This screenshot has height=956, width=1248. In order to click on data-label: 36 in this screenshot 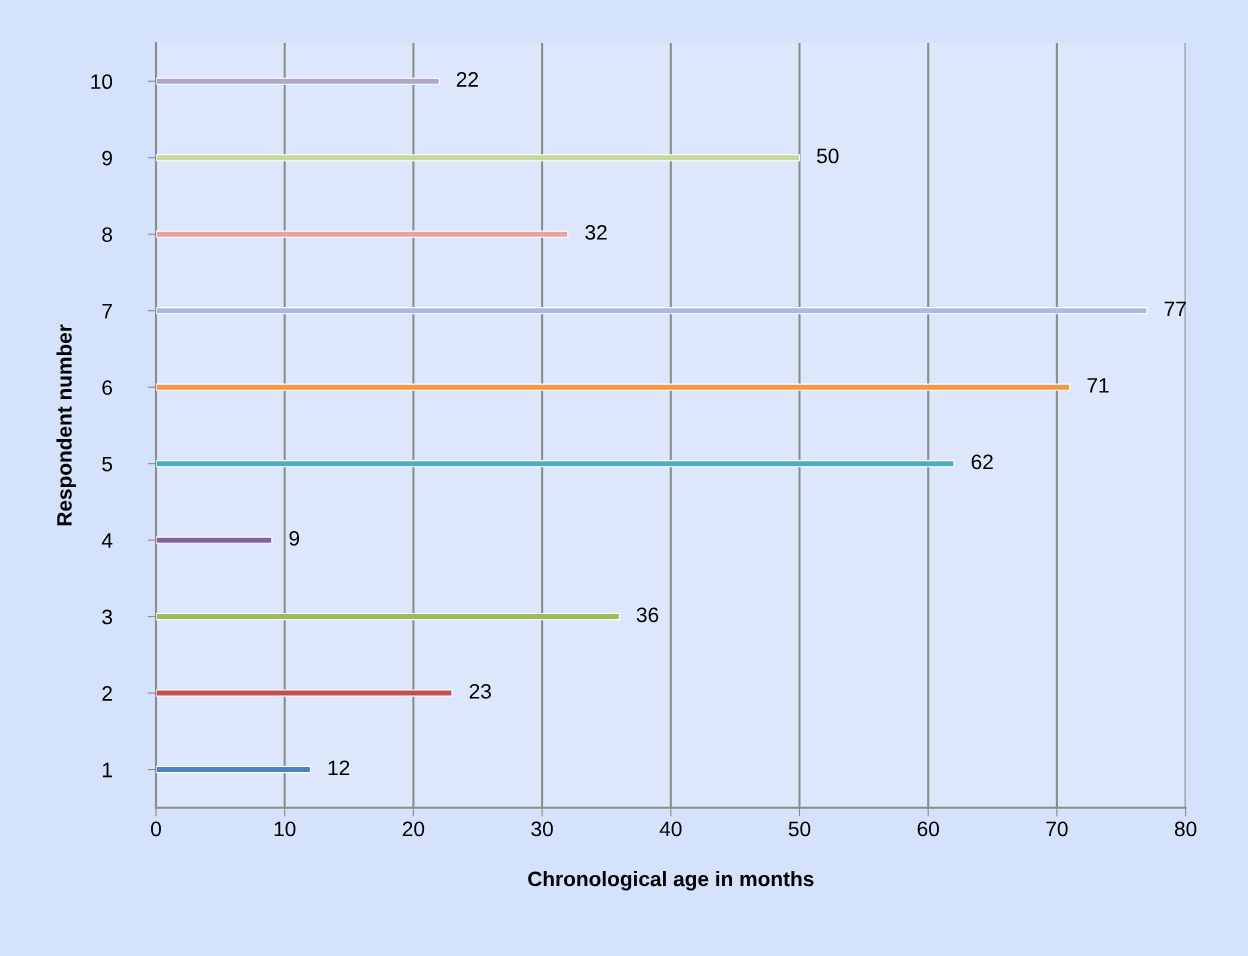, I will do `click(647, 615)`.